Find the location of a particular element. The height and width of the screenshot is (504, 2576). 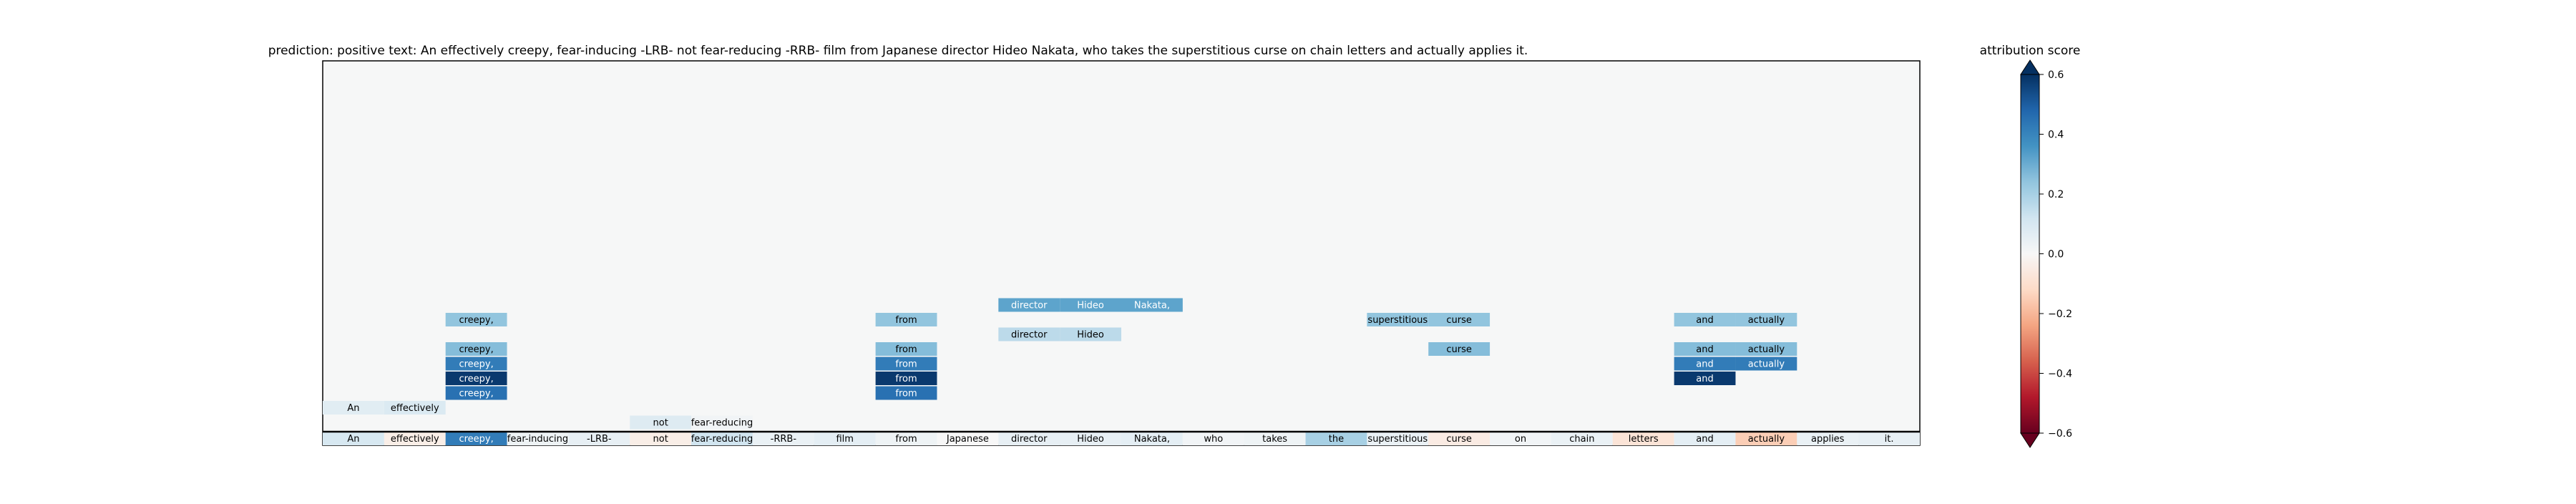

colorbar-tick-label: 0.0 is located at coordinates (2056, 255).